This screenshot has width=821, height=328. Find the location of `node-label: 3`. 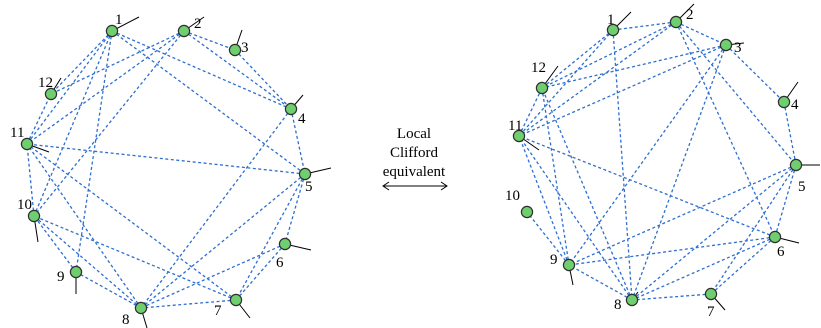

node-label: 3 is located at coordinates (245, 48).